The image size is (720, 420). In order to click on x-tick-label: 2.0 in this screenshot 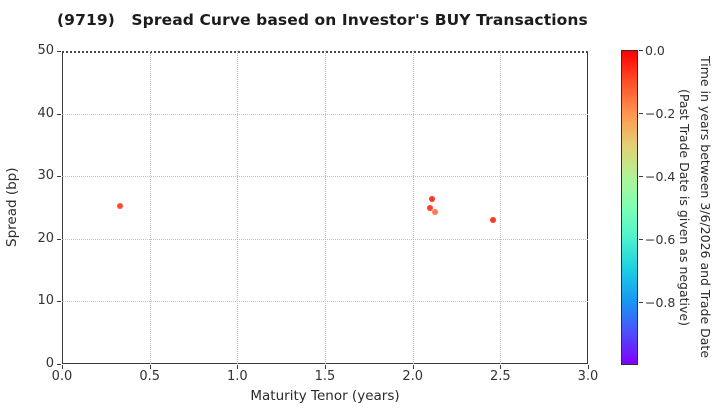, I will do `click(412, 376)`.